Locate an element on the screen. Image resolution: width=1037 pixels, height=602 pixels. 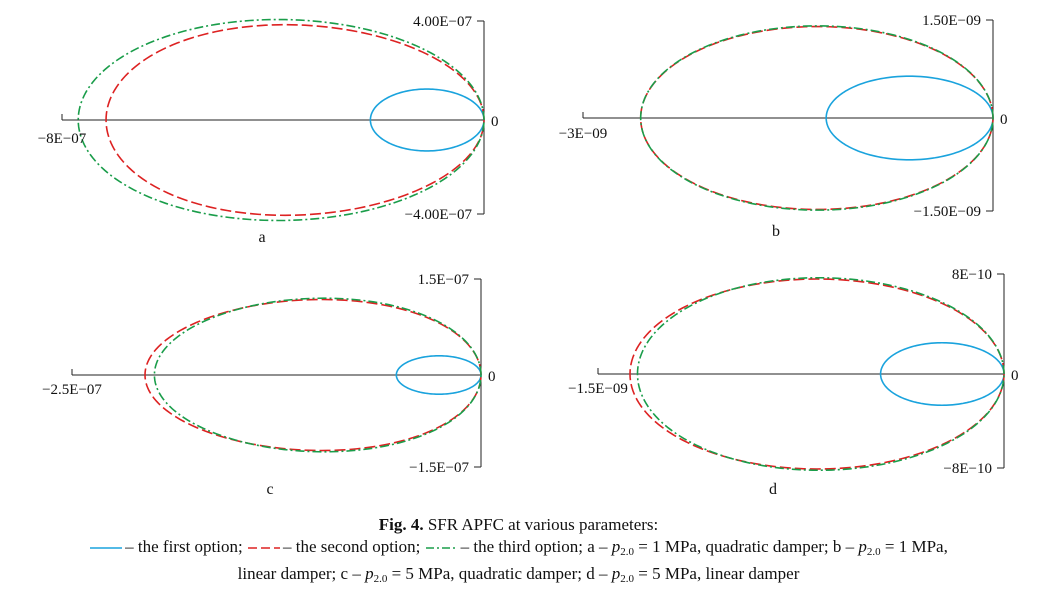
y-max-tick-label: 4.00E−07 is located at coordinates (442, 22).